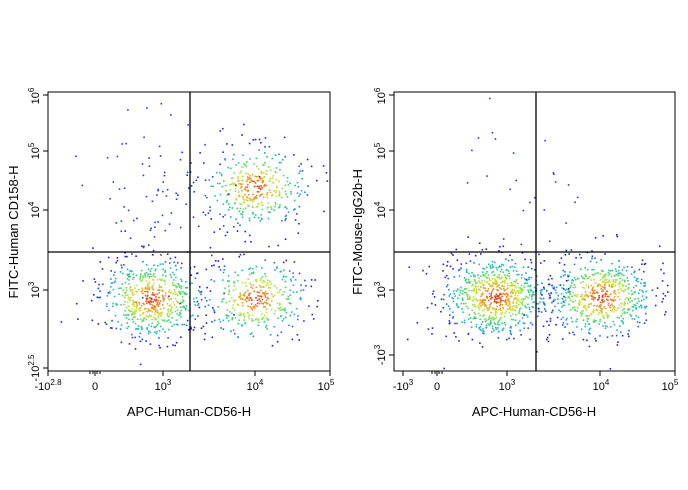  Describe the element at coordinates (34, 289) in the screenshot. I see `left-y-tick-label-1: 103` at that location.